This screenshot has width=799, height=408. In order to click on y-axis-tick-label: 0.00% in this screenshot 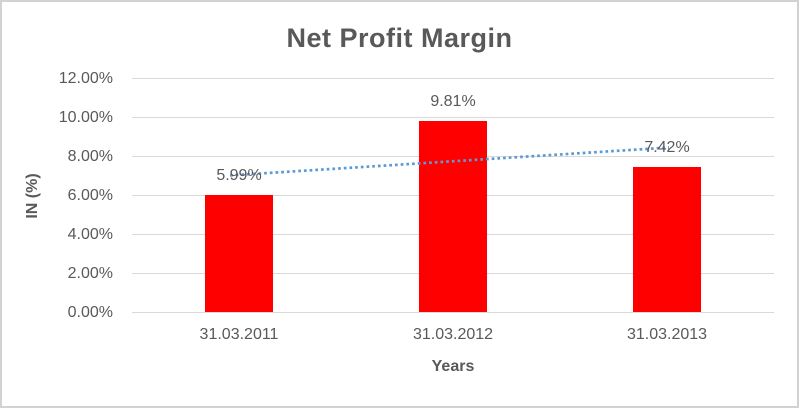, I will do `click(90, 312)`.